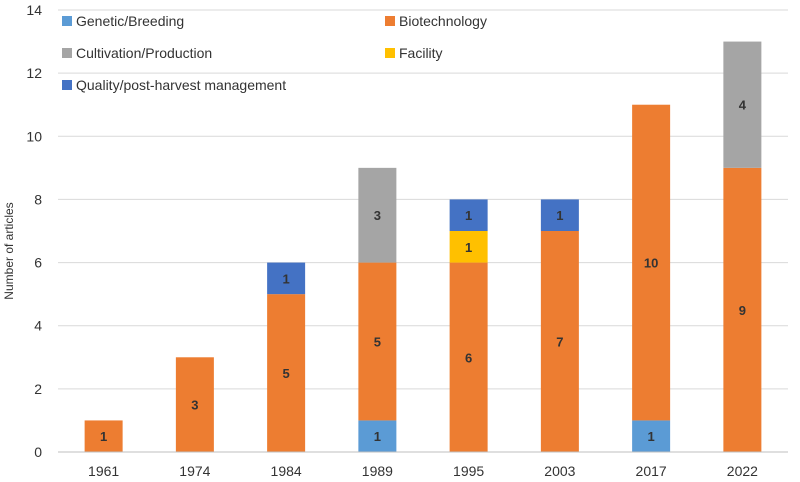  Describe the element at coordinates (38, 452) in the screenshot. I see `y-tick-label: 0` at that location.